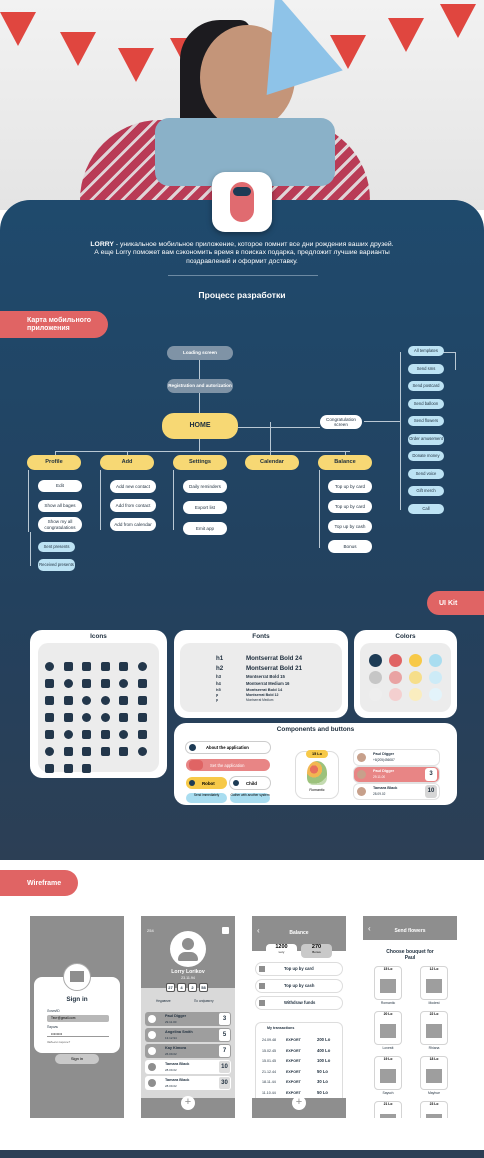  I want to click on node-balance: Balance, so click(345, 462).